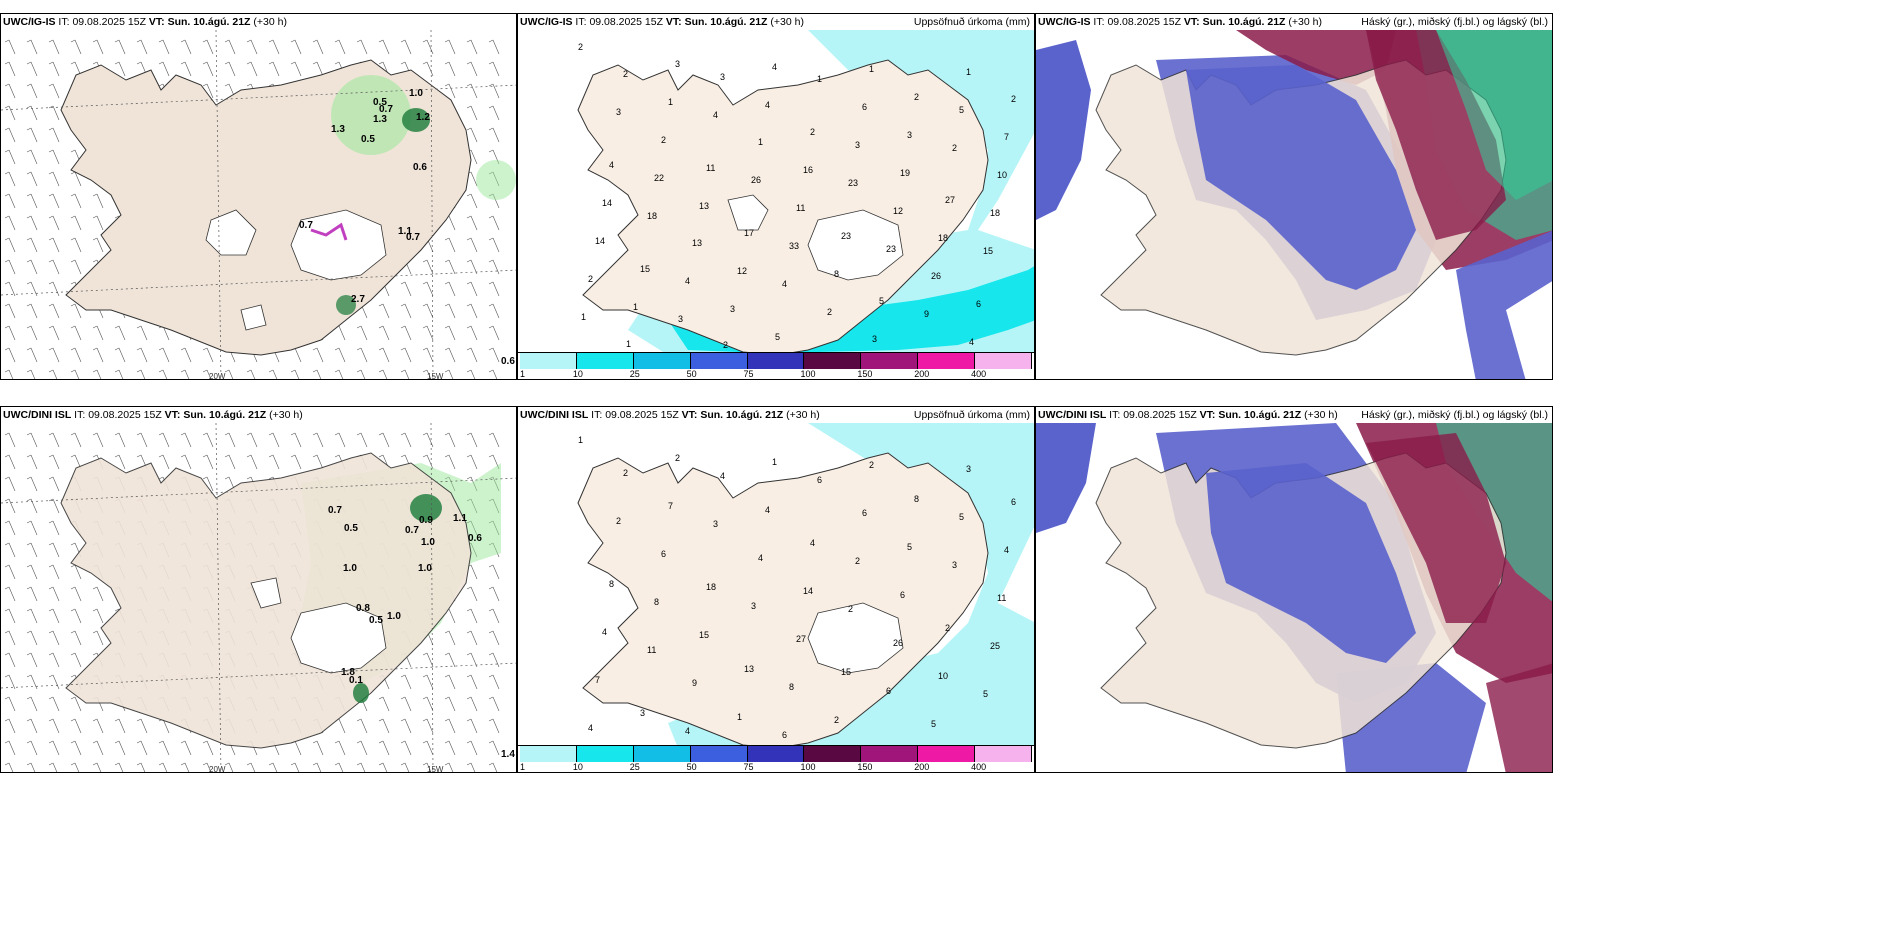 The width and height of the screenshot is (1900, 950). I want to click on precip-value-label: 4, so click(687, 281).